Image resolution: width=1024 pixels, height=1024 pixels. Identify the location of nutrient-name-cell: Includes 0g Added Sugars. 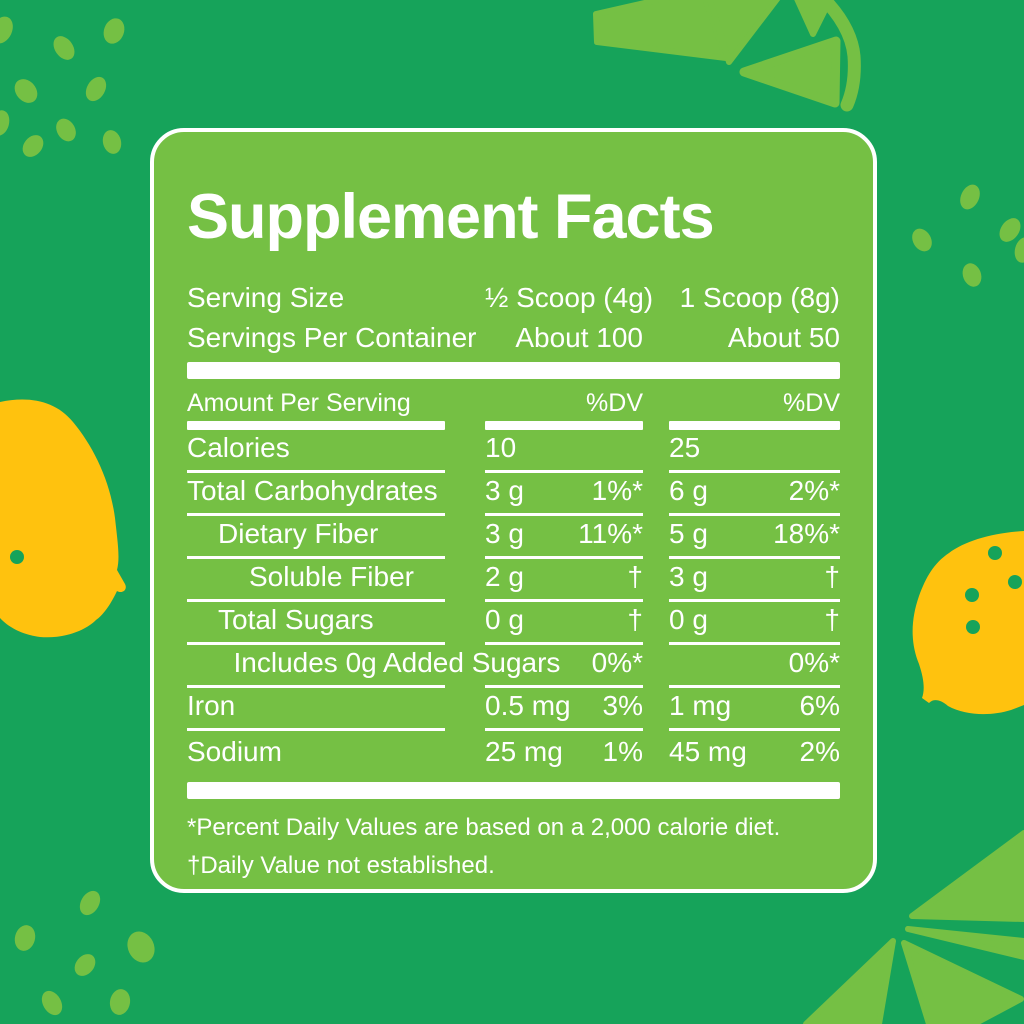
(373, 666).